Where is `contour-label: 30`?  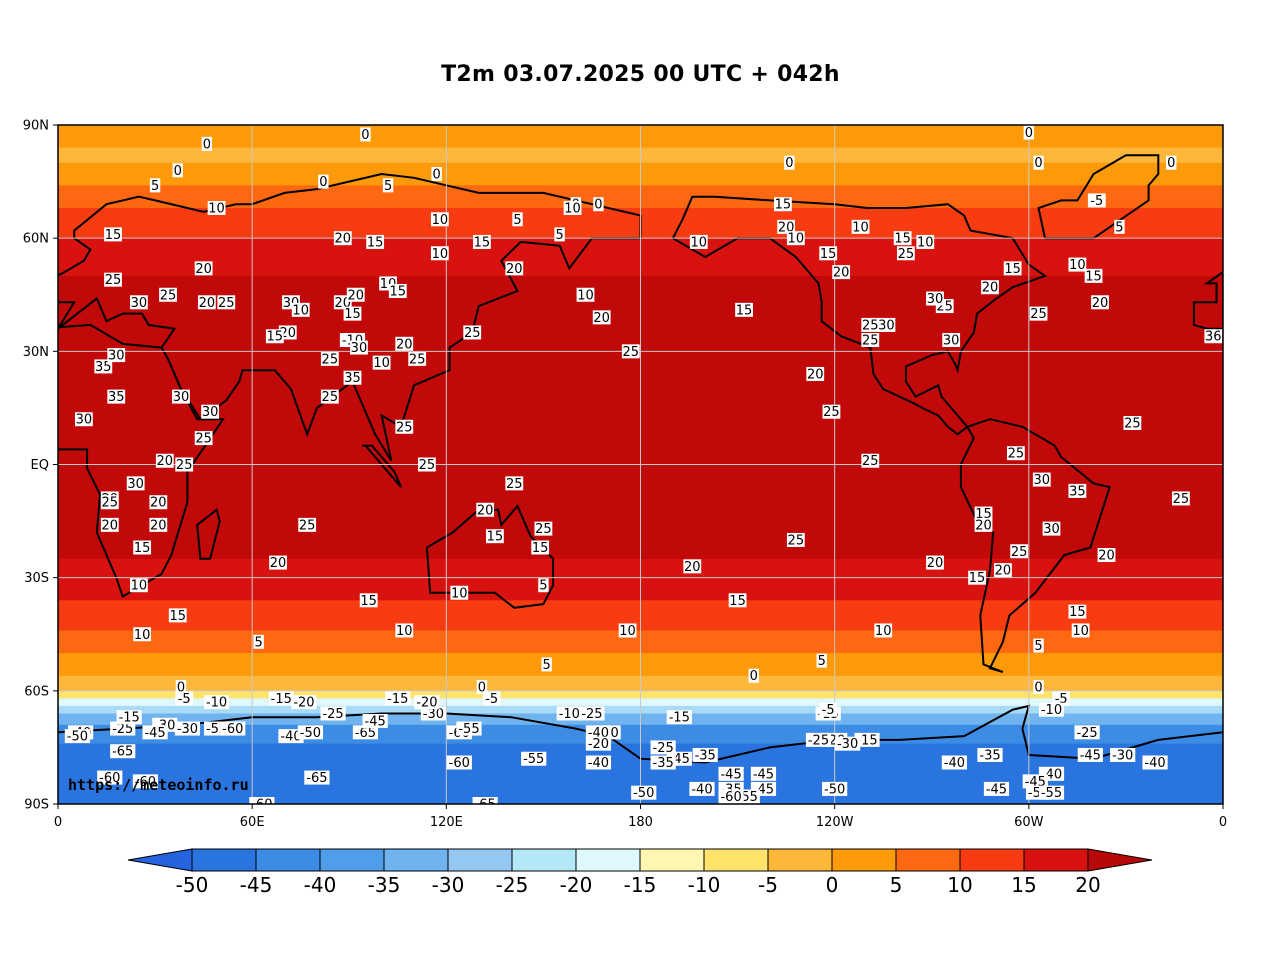
contour-label: 30 is located at coordinates (951, 341).